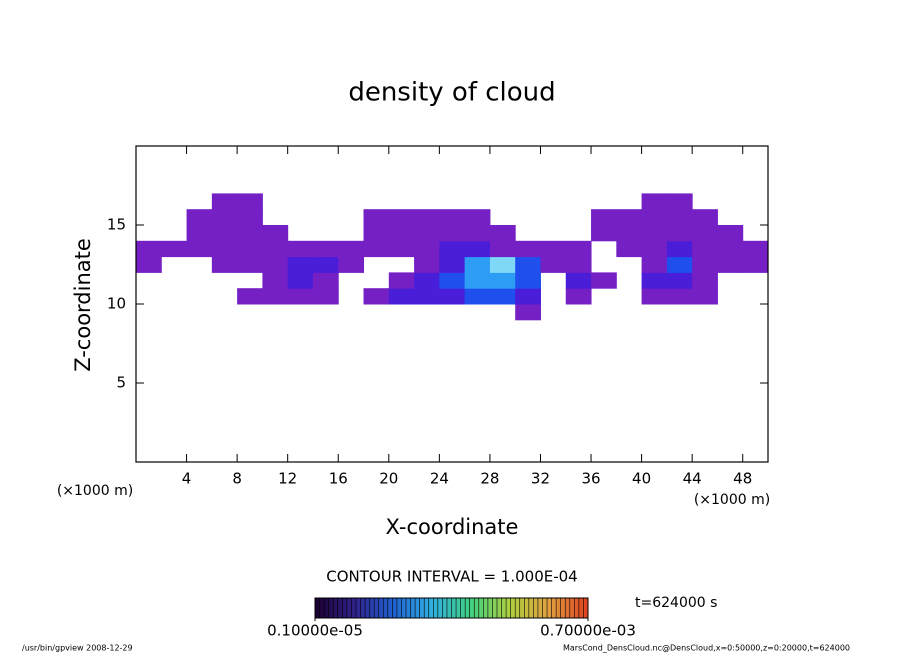 This screenshot has width=904, height=654. I want to click on x-tick-label: 44, so click(692, 479).